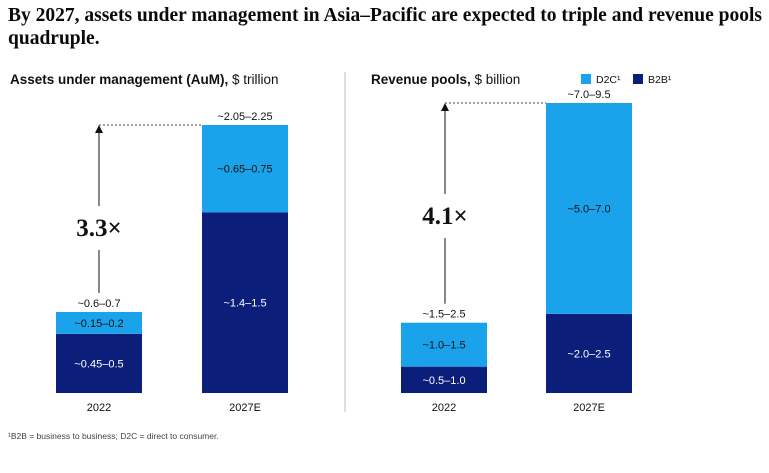 The image size is (769, 473). I want to click on revenue-bar-label-d2c-2027e: ~5.0–7.0, so click(588, 209).